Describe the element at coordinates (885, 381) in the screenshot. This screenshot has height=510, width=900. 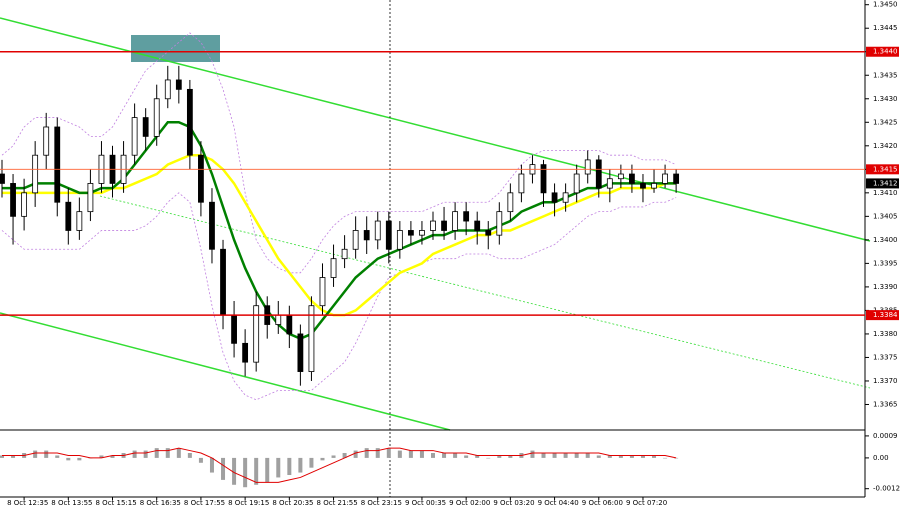
I see `y-tick-label: 1.3370` at that location.